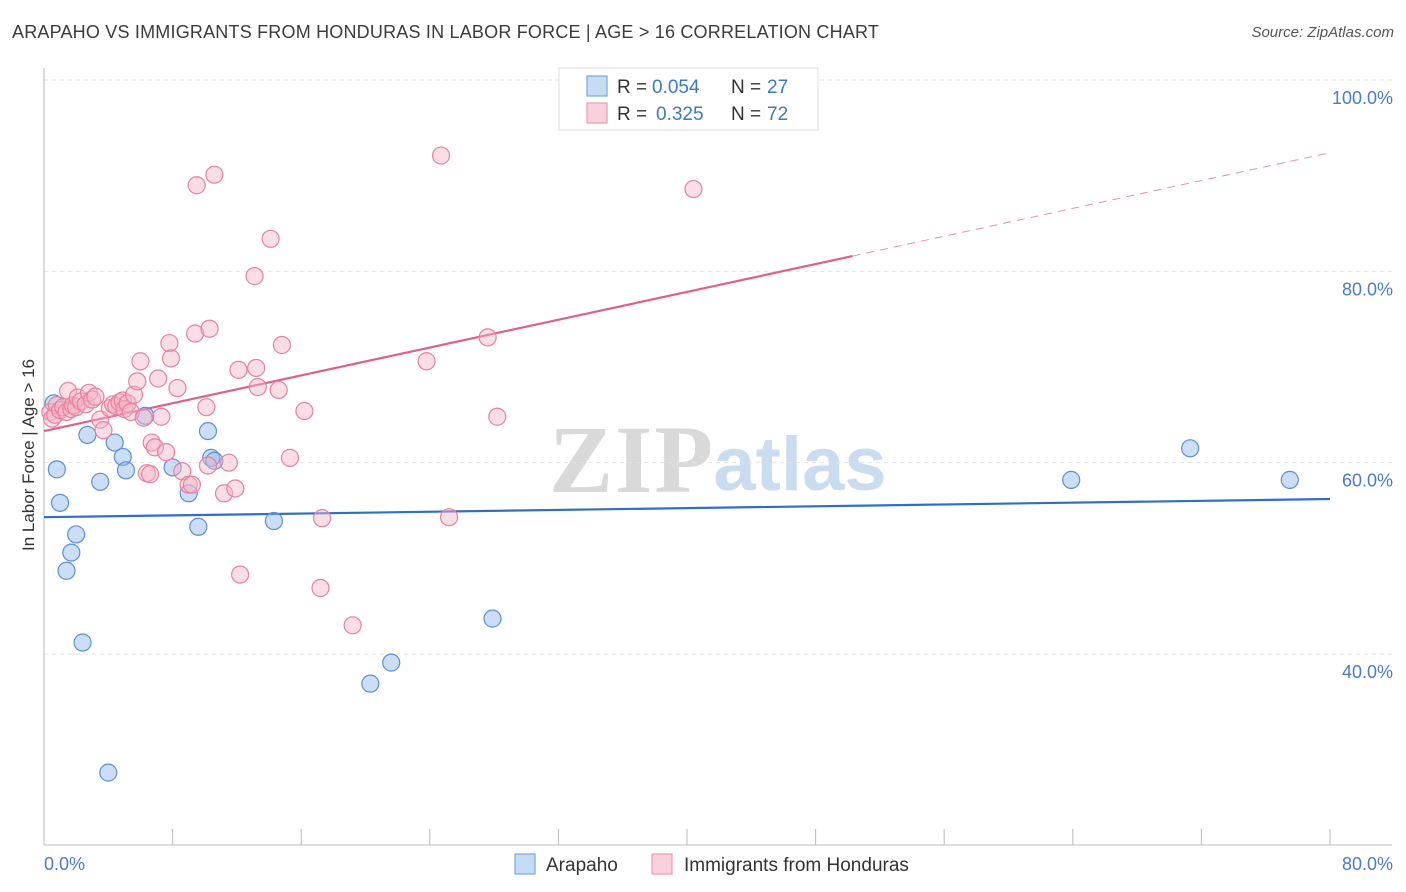  What do you see at coordinates (1362, 98) in the screenshot?
I see `y-tick-label: 100.0%` at bounding box center [1362, 98].